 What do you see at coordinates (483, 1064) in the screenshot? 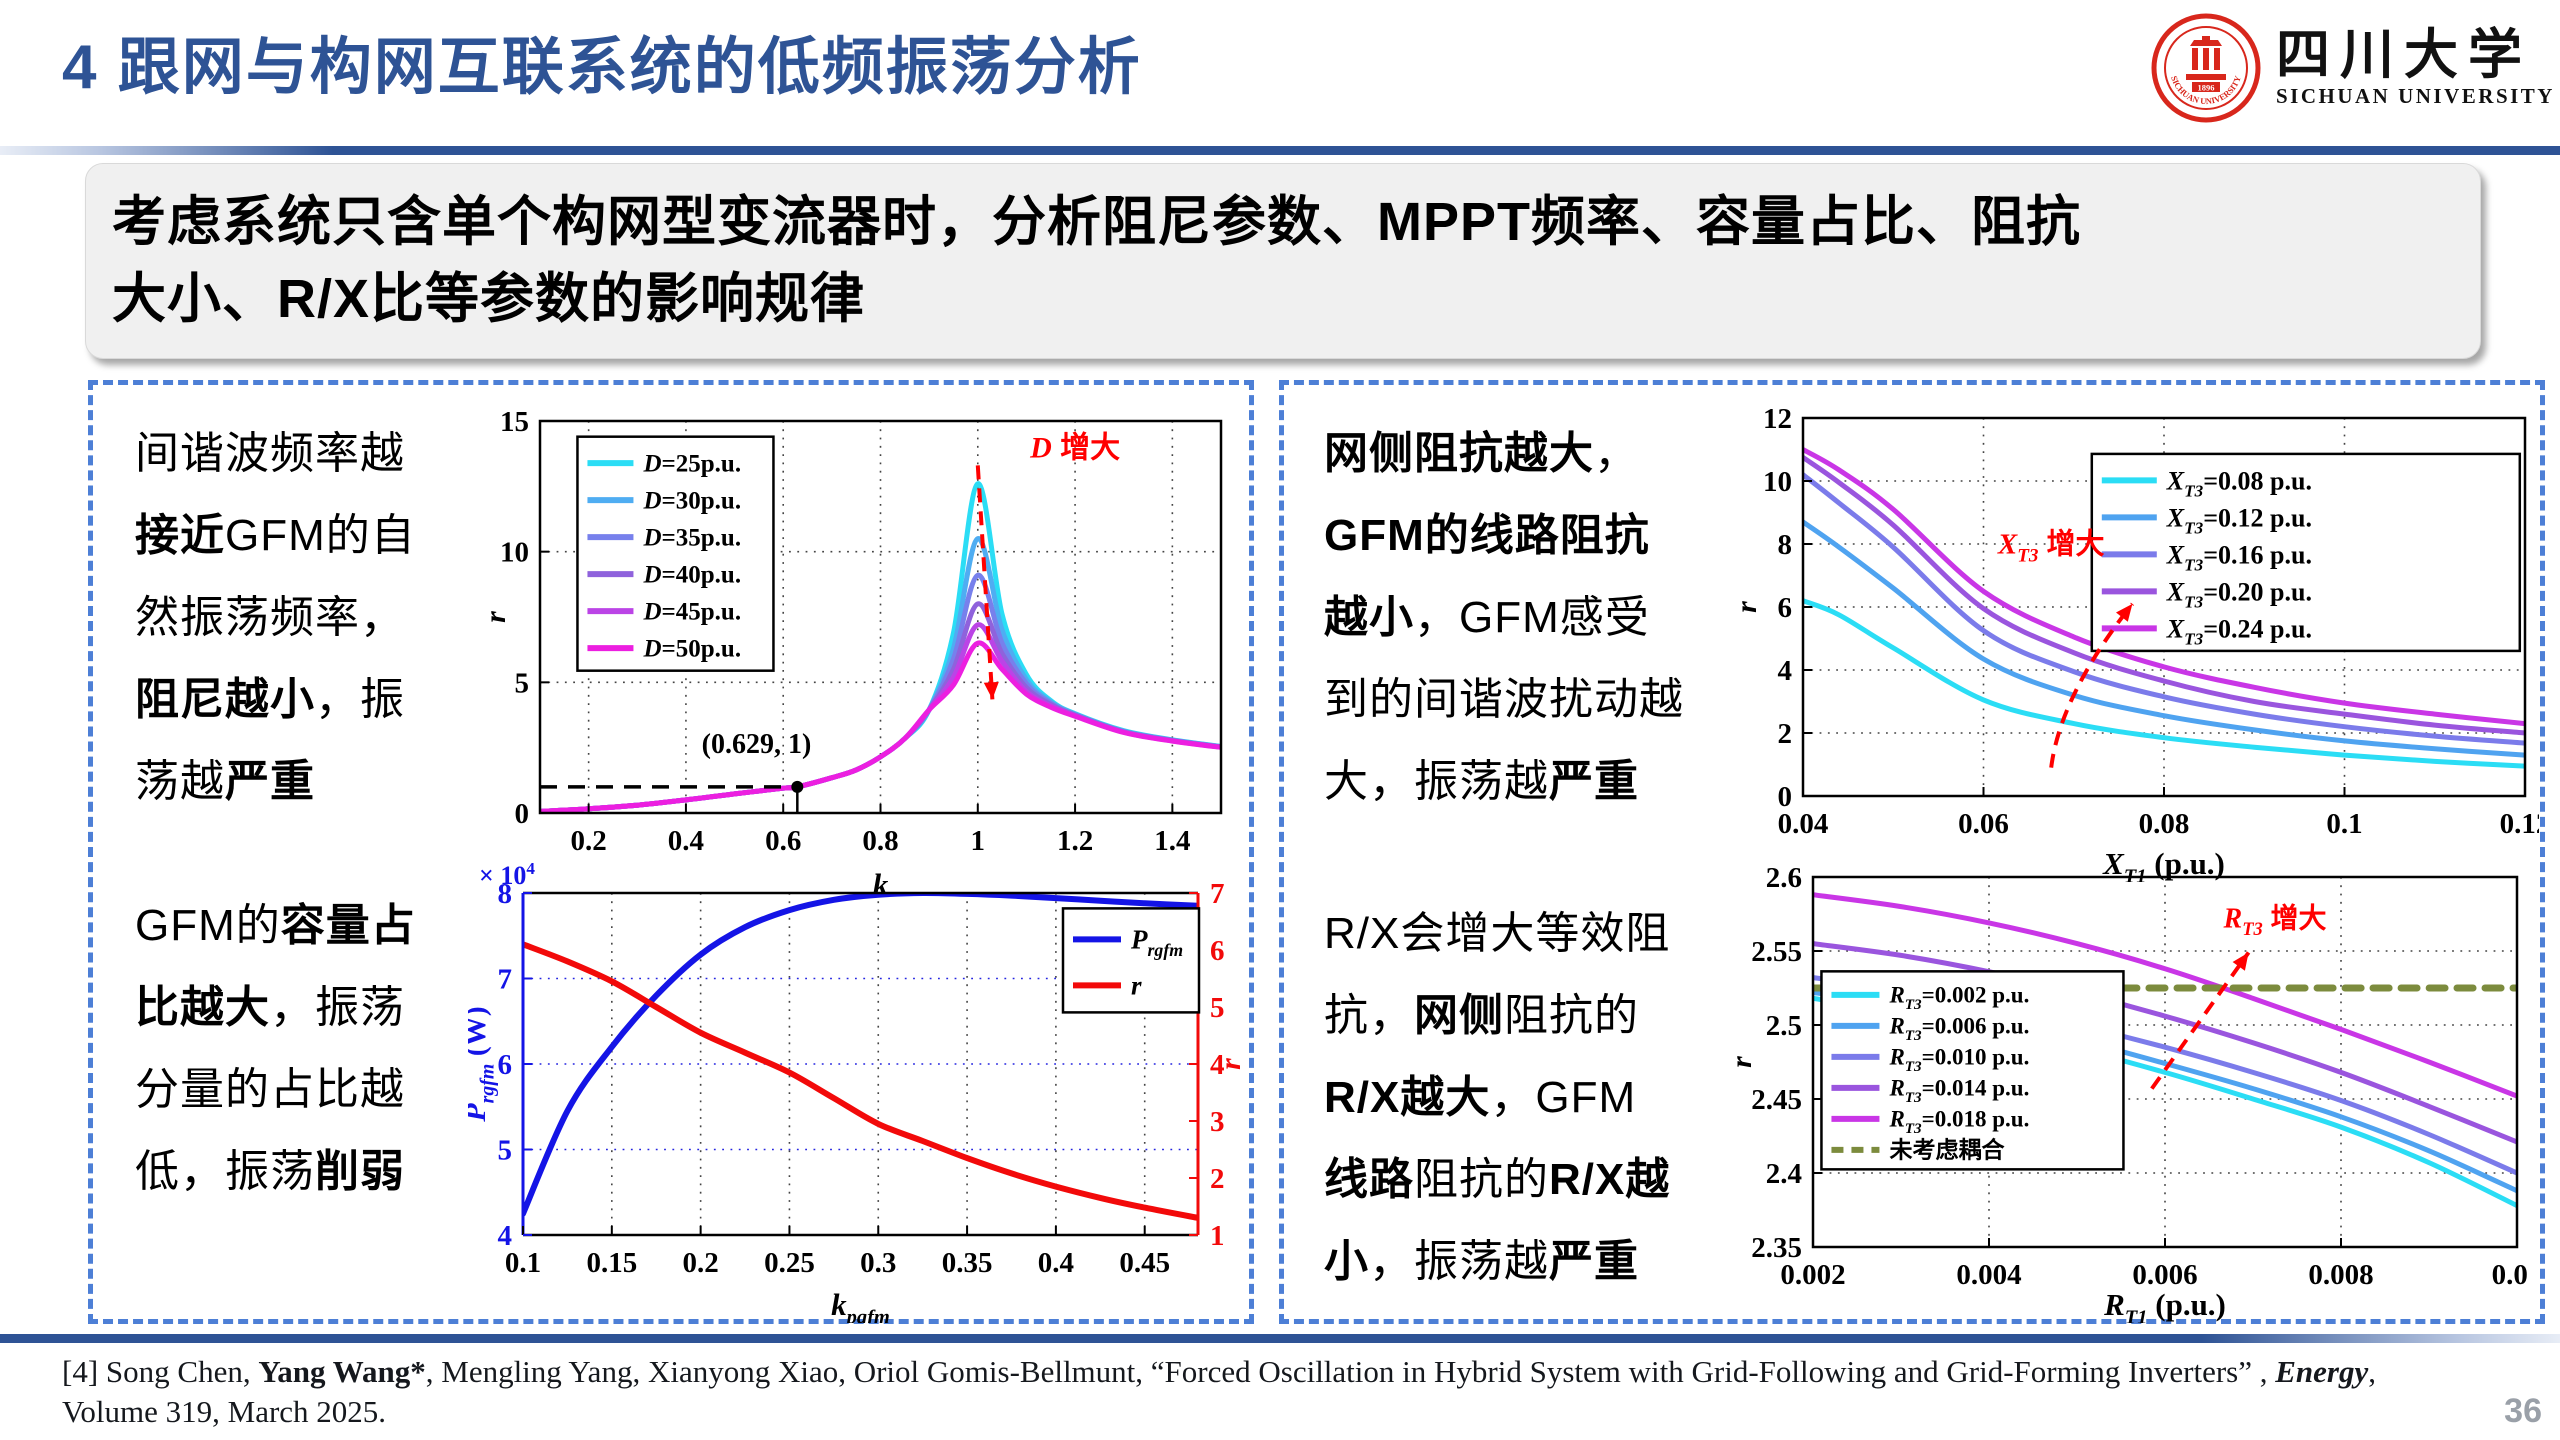
I see `svg-text: Prgfm (W)` at bounding box center [483, 1064].